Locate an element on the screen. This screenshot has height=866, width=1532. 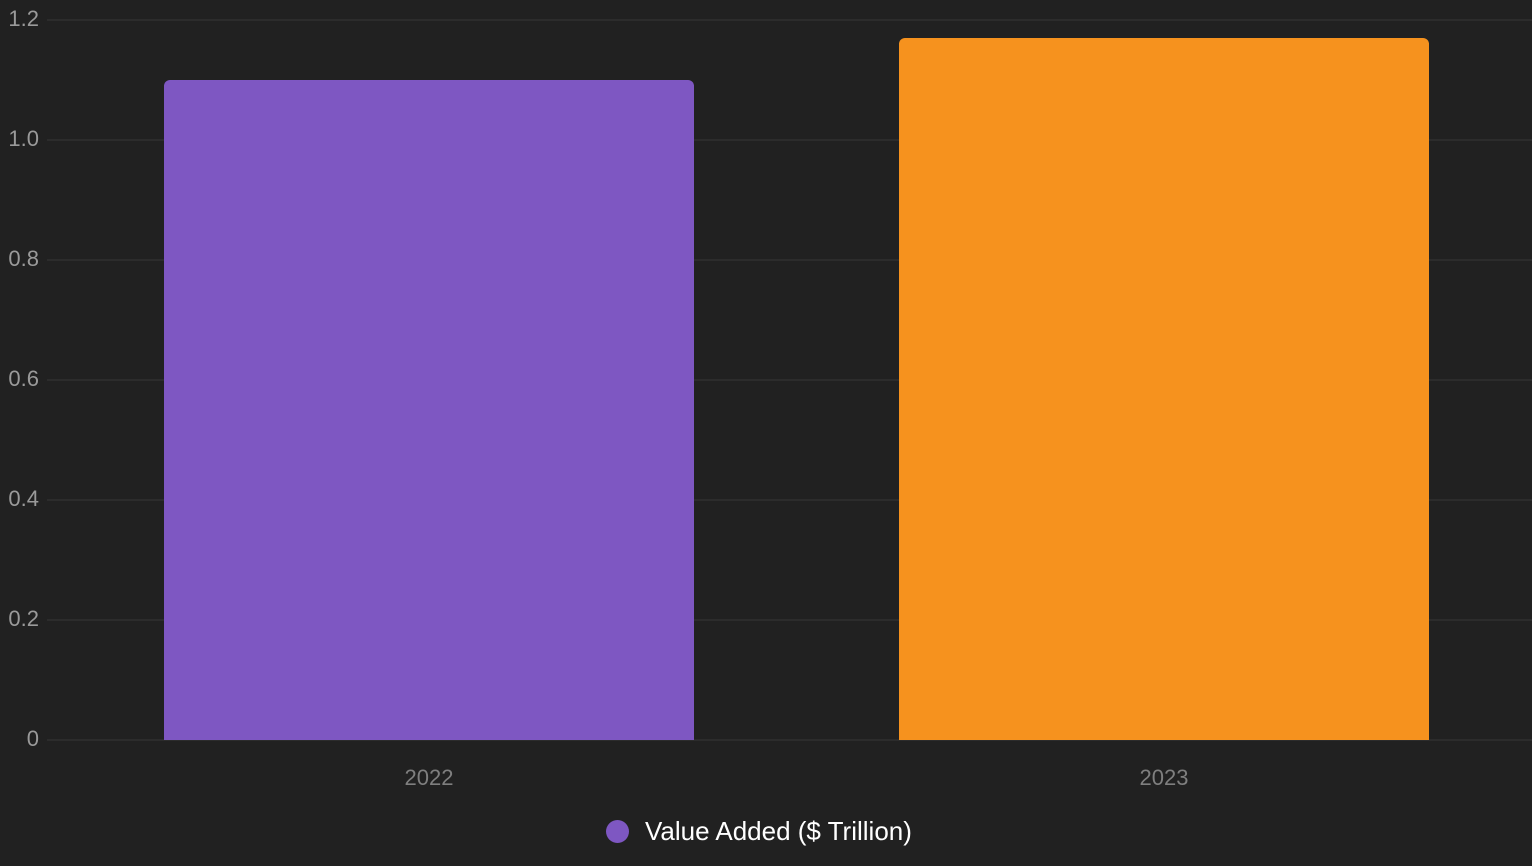
legend-dot-icon is located at coordinates (617, 831).